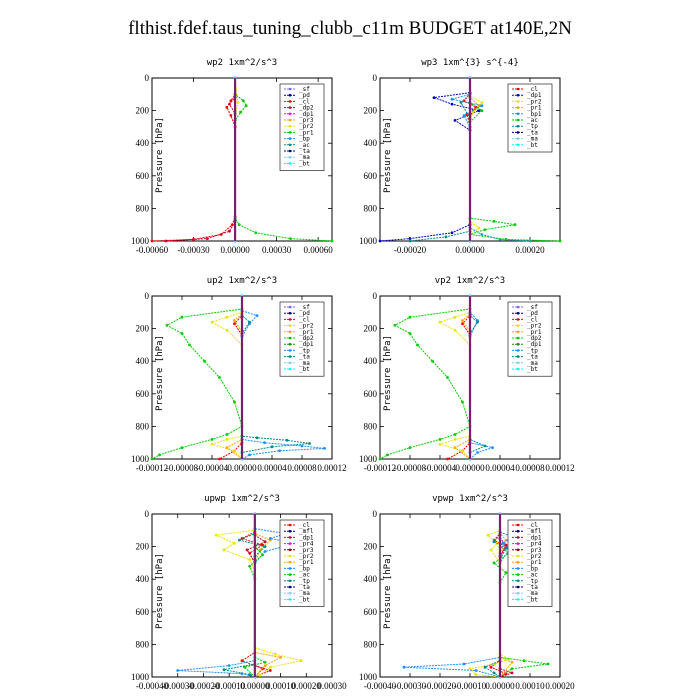 This screenshot has height=700, width=700. Describe the element at coordinates (242, 468) in the screenshot. I see `x-tick-label: 0.00000` at that location.